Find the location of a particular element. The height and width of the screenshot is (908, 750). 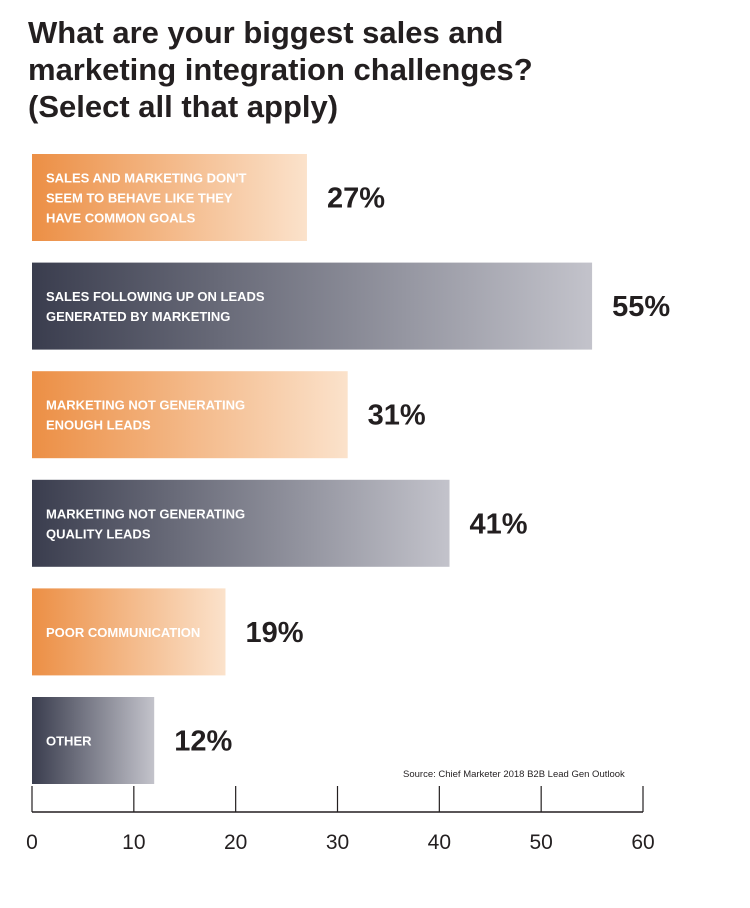

x-tick-label: 30 is located at coordinates (337, 842).